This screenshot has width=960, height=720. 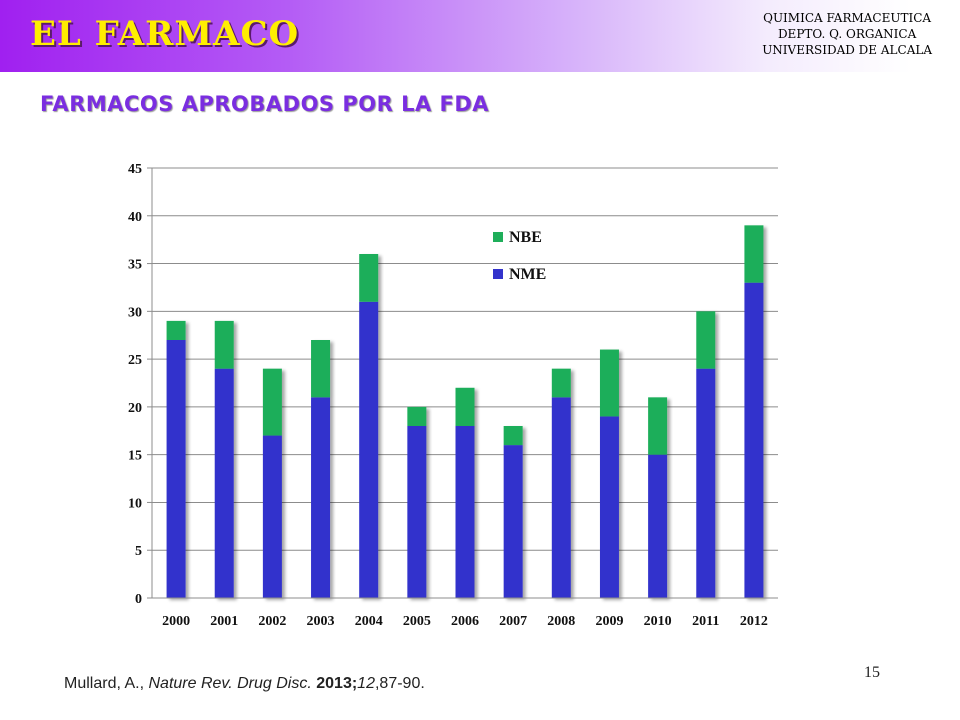 I want to click on bar-group-2006, so click(x=465, y=492).